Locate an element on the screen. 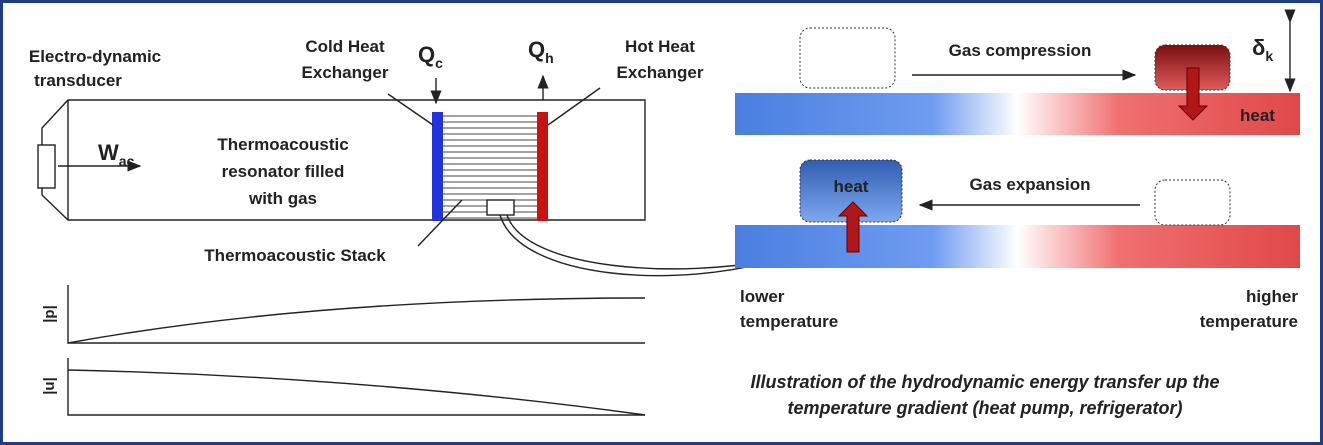 This screenshot has height=445, width=1323. transducer-label: transducer is located at coordinates (78, 80).